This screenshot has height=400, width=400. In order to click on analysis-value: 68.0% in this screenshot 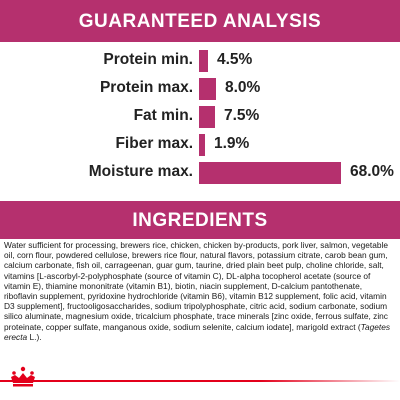, I will do `click(372, 171)`.